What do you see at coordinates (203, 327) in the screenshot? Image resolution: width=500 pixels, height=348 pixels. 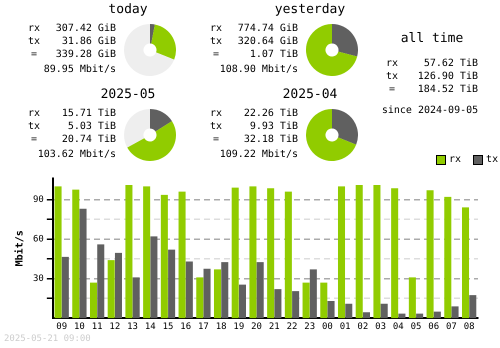 I see `x-tick-label: 17` at bounding box center [203, 327].